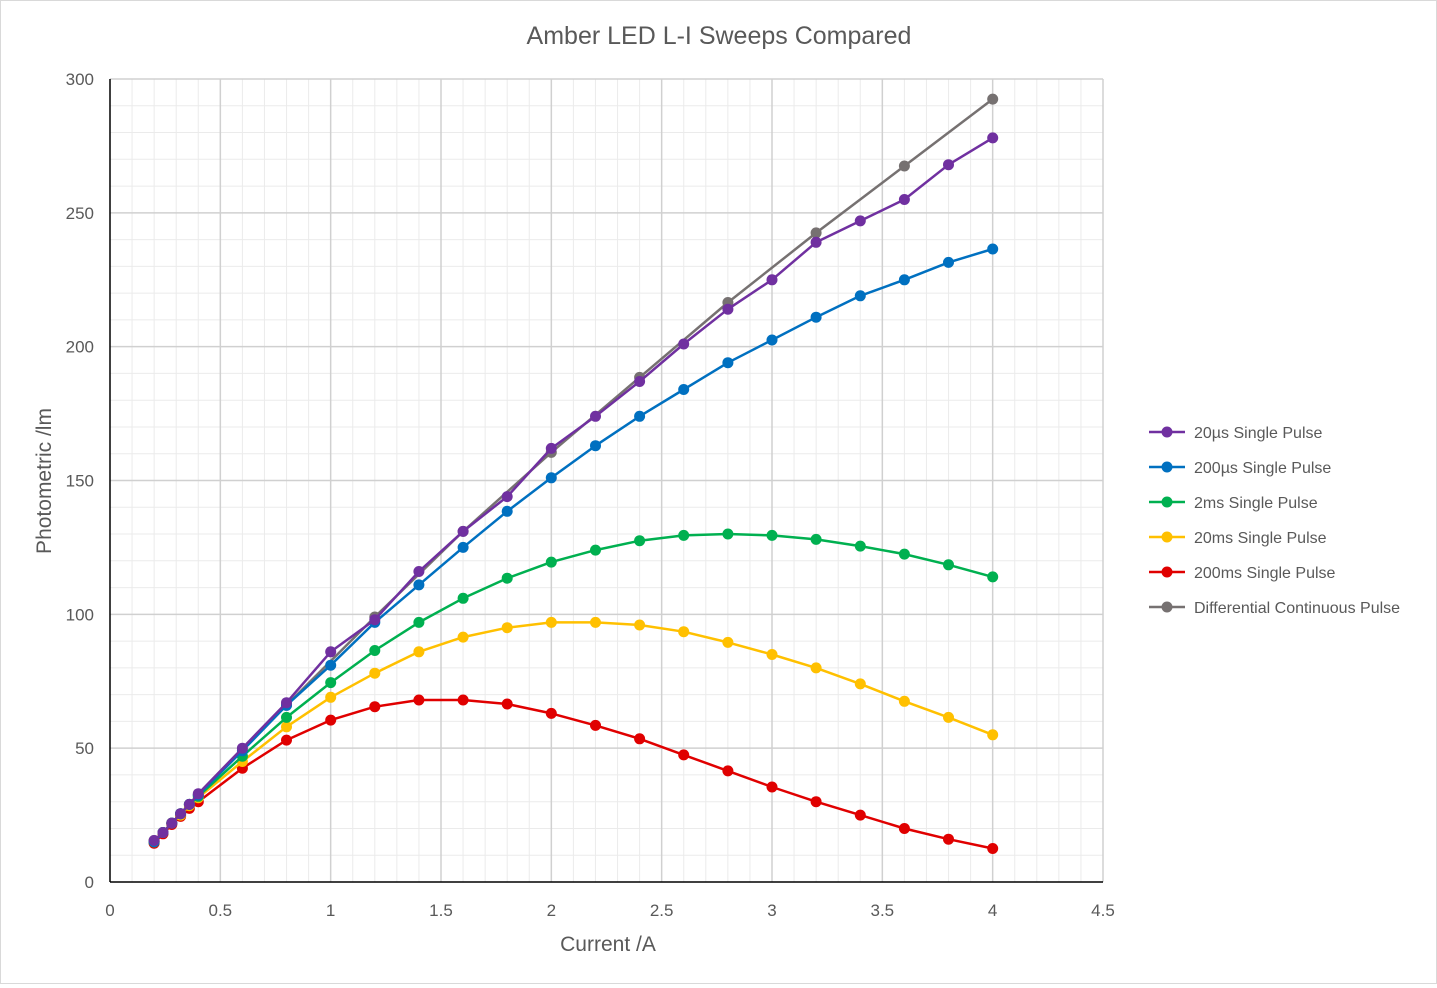  I want to click on x-tick-label: 4.5, so click(1103, 910).